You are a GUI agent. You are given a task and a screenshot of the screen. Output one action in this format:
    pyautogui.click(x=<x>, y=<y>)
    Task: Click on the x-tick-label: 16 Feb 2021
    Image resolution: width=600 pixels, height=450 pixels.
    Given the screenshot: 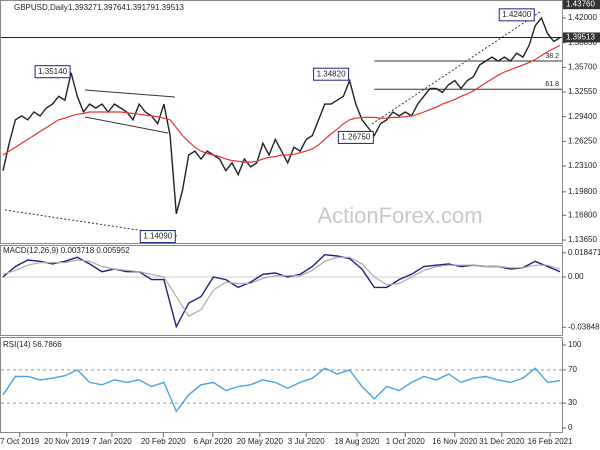 What is the action you would take?
    pyautogui.click(x=550, y=441)
    